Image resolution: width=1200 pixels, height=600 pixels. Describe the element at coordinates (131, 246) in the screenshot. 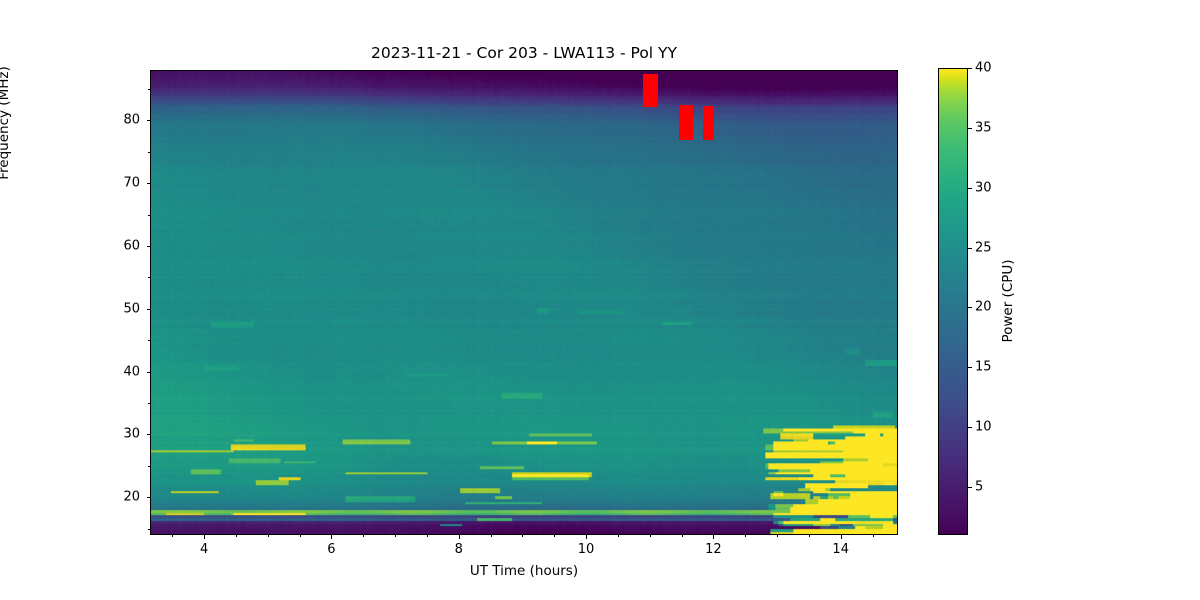

I see `y-tick-label-60: 60` at that location.